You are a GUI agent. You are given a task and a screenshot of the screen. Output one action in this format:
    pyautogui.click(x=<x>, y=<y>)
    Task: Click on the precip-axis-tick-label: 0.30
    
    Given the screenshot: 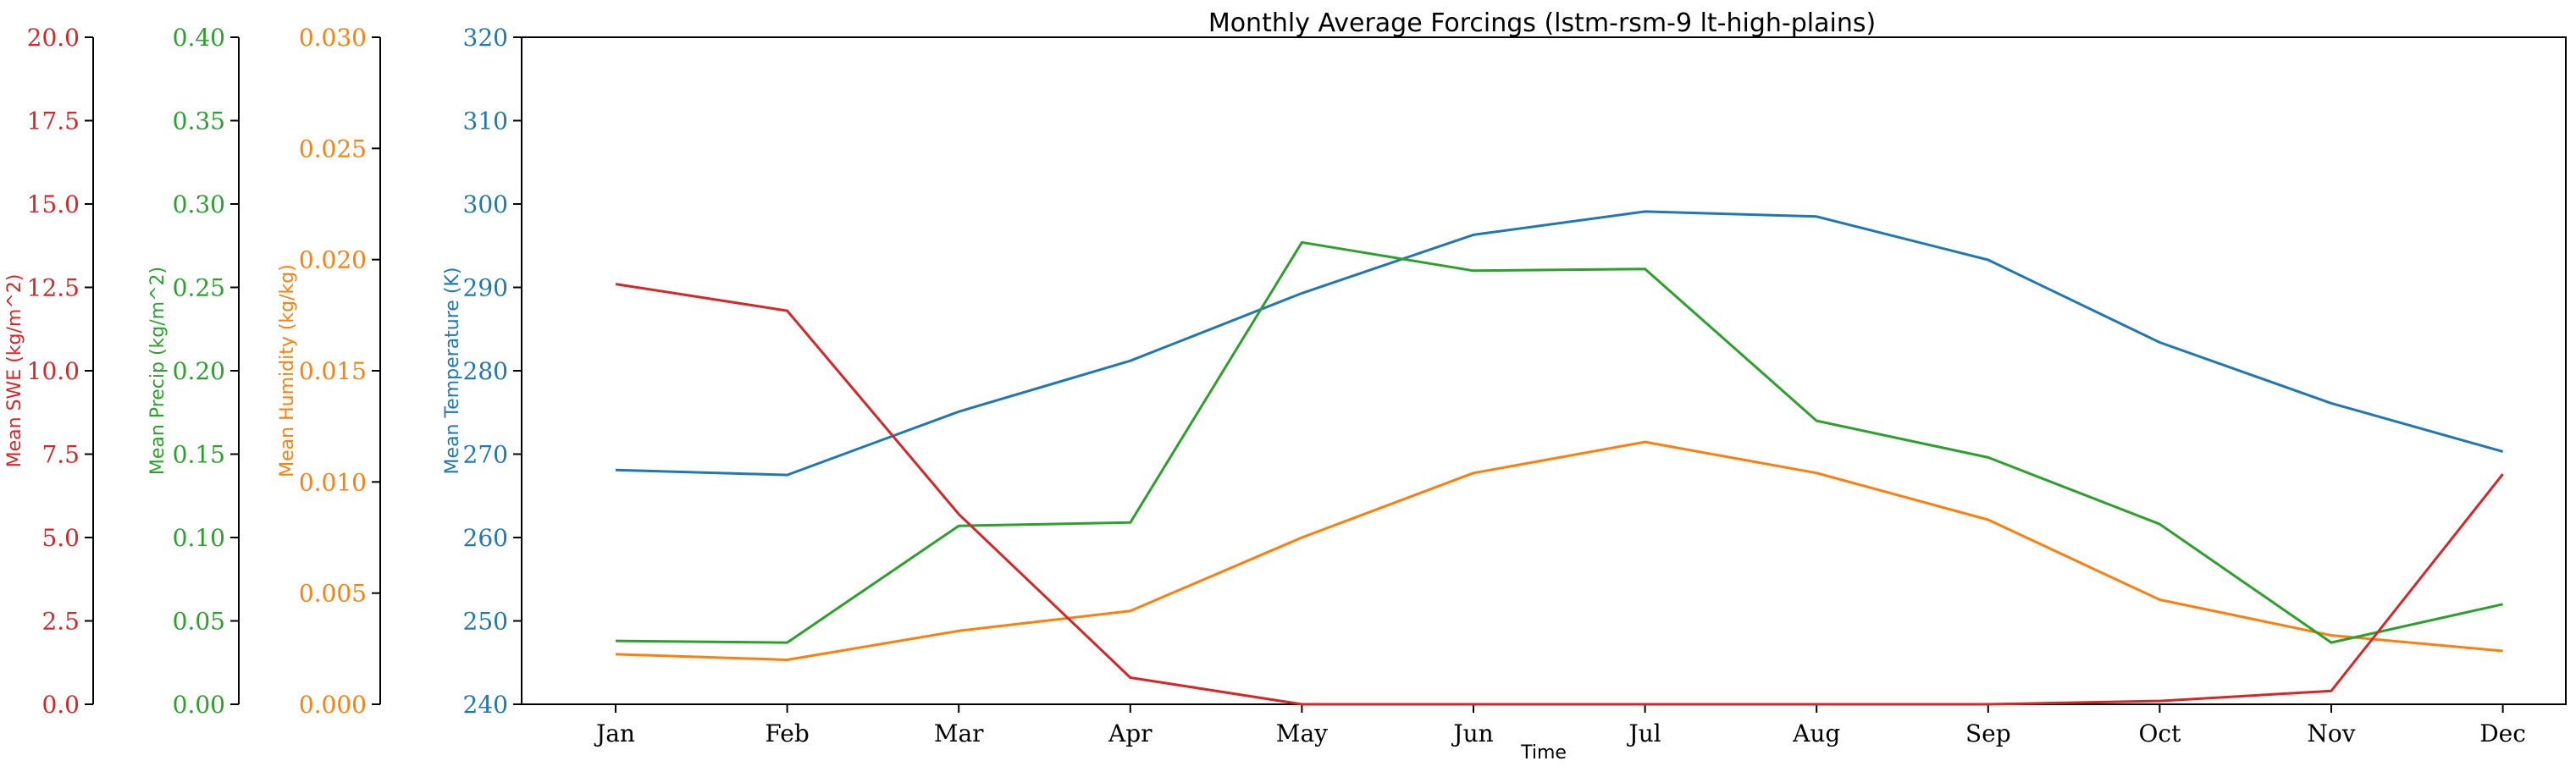 What is the action you would take?
    pyautogui.click(x=199, y=204)
    